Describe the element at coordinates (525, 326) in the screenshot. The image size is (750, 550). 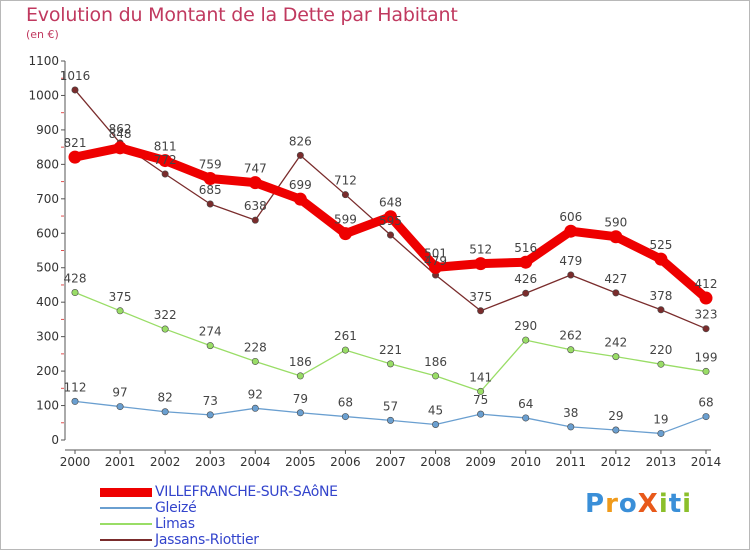
I see `data-label: 290` at that location.